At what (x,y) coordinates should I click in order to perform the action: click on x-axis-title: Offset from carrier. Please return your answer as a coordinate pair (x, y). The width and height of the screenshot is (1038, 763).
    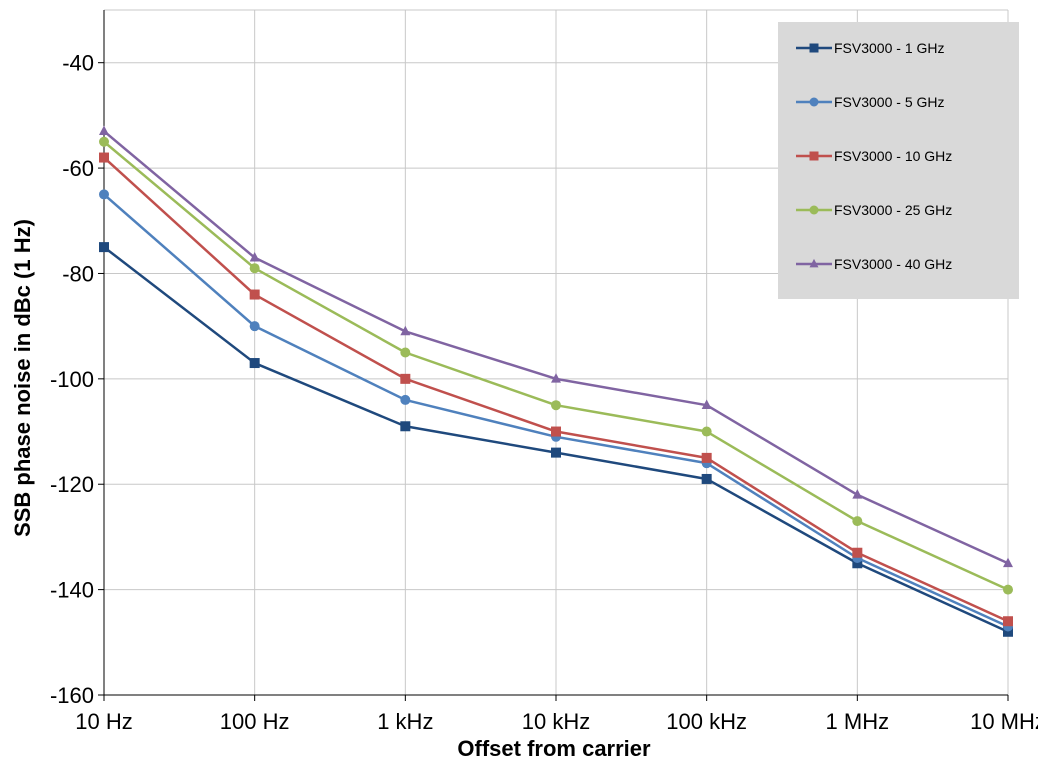
    Looking at the image, I should click on (554, 748).